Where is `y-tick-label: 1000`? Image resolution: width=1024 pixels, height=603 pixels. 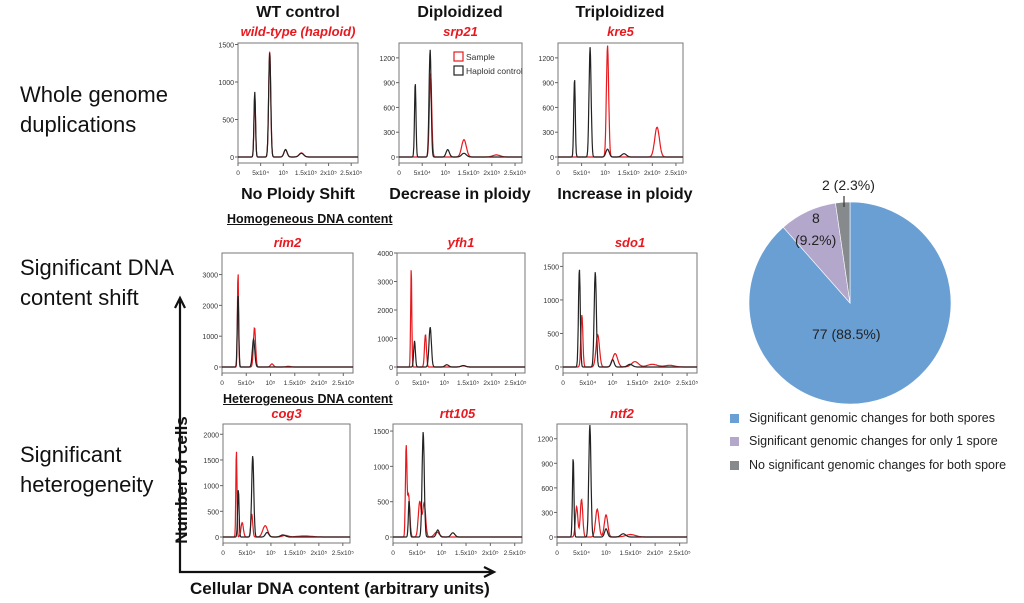 y-tick-label: 1000 is located at coordinates (551, 301).